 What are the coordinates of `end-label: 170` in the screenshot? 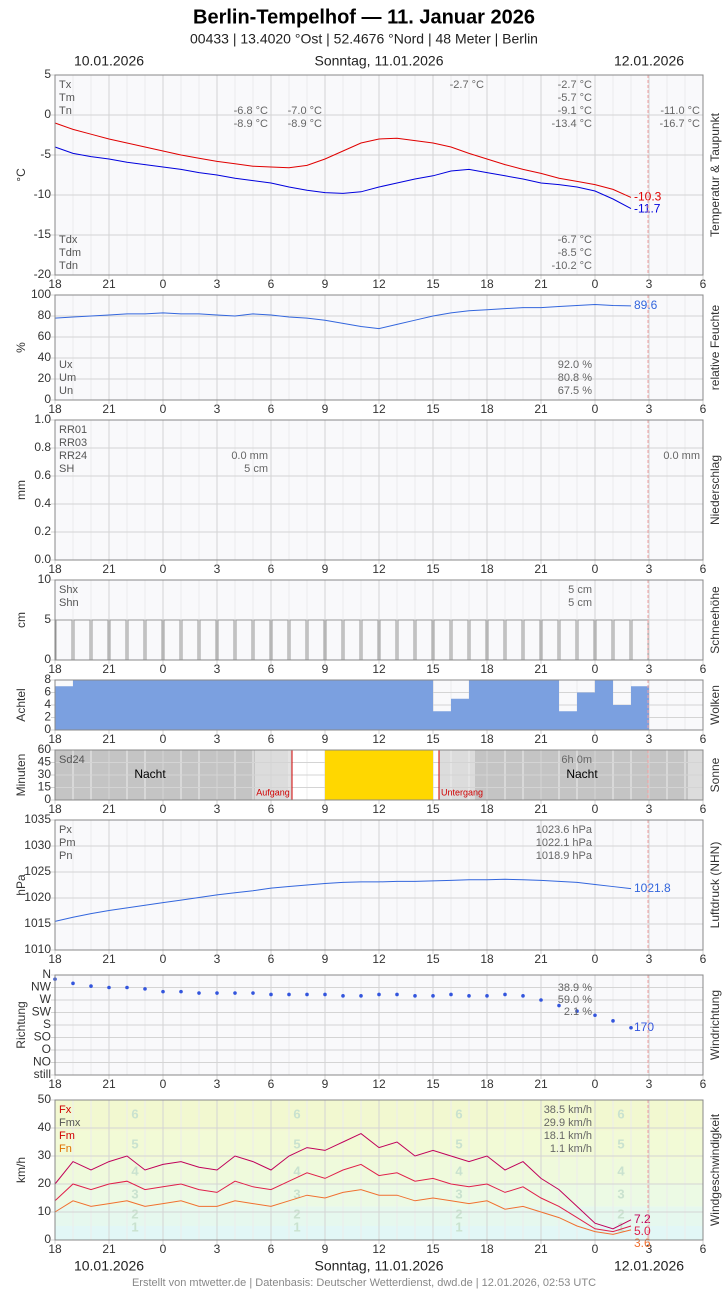 It's located at (644, 1027).